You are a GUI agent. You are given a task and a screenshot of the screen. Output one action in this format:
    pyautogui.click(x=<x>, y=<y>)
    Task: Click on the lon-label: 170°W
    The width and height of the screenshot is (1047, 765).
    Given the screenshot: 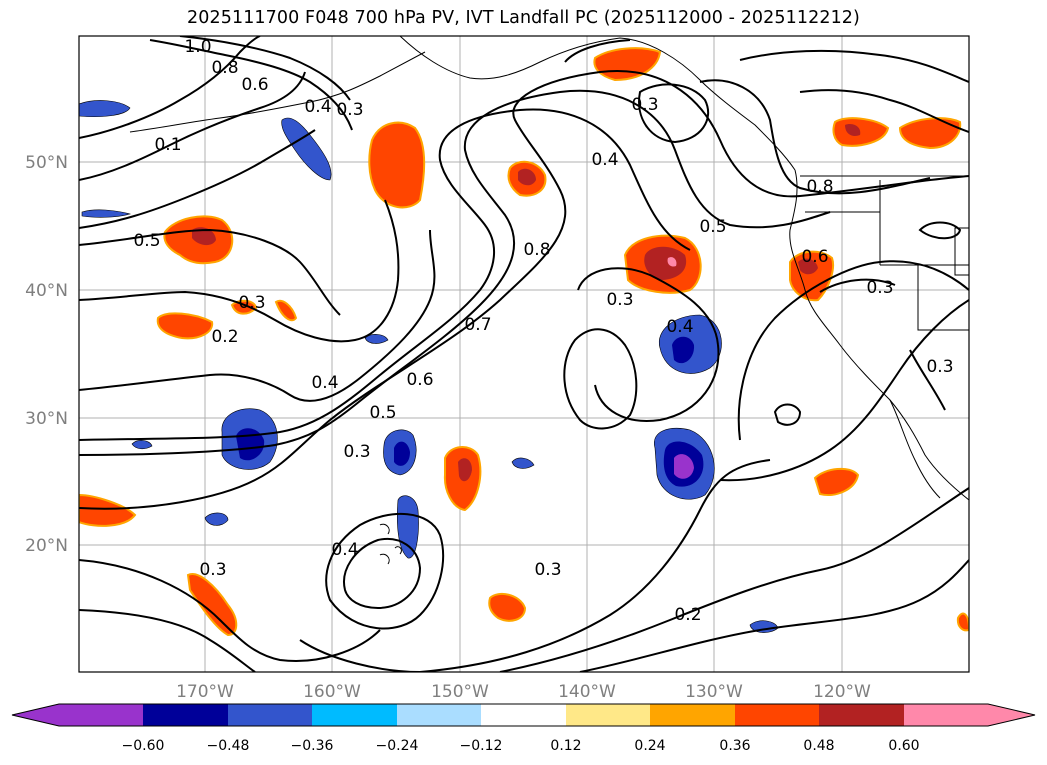 What is the action you would take?
    pyautogui.click(x=205, y=692)
    